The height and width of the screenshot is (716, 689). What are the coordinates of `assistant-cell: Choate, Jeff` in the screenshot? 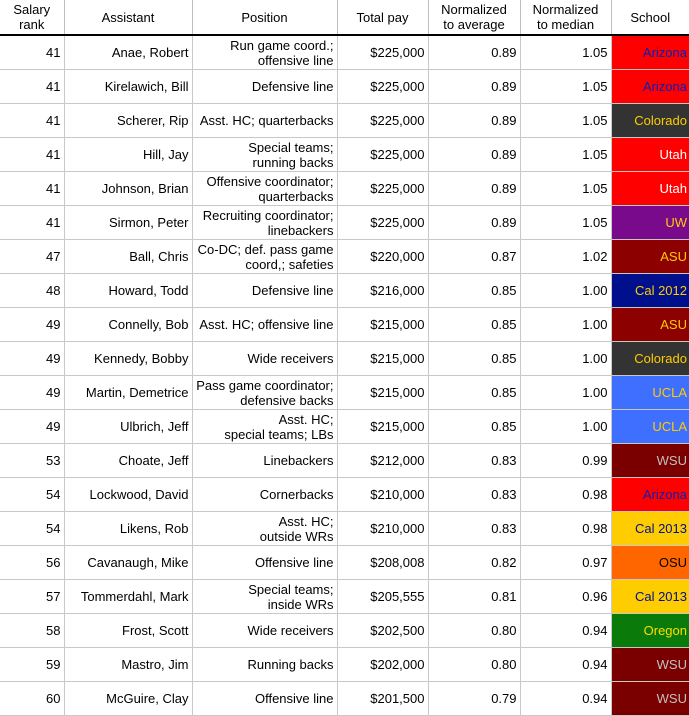 It's located at (128, 460).